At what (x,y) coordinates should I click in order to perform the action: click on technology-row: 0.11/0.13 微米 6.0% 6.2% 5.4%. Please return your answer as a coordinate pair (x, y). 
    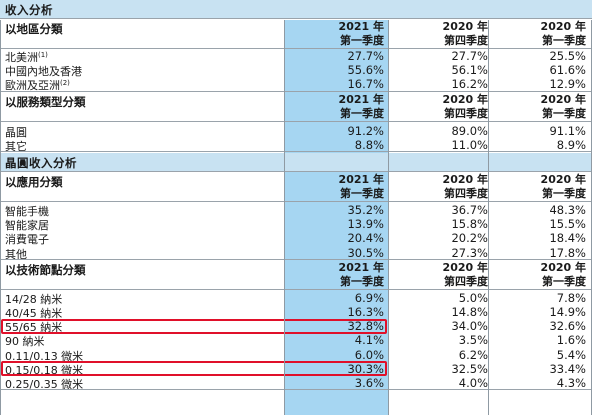
    Looking at the image, I should click on (296, 355).